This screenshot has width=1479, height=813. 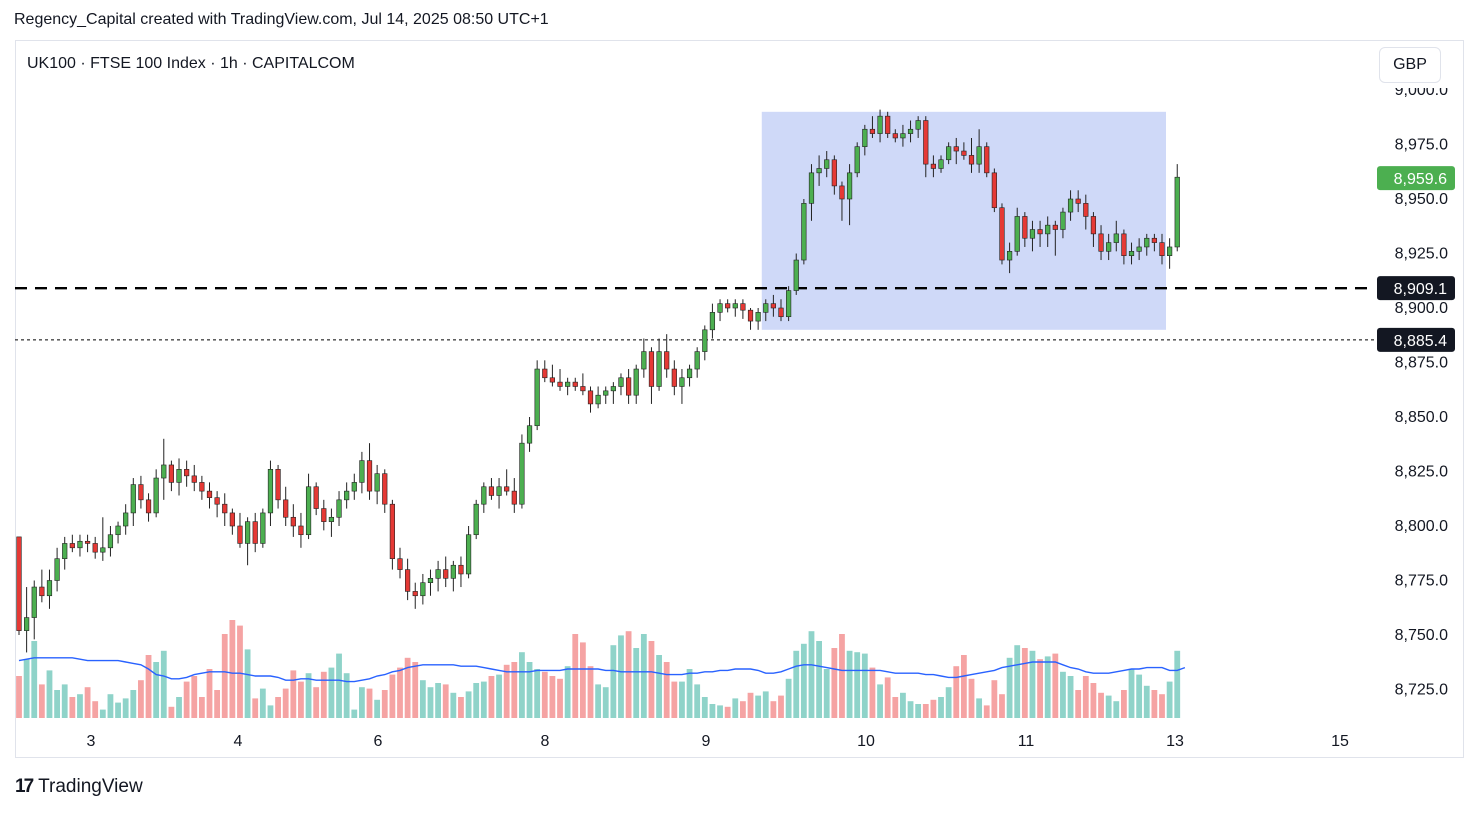 What do you see at coordinates (1026, 741) in the screenshot?
I see `time-tick-label: 11` at bounding box center [1026, 741].